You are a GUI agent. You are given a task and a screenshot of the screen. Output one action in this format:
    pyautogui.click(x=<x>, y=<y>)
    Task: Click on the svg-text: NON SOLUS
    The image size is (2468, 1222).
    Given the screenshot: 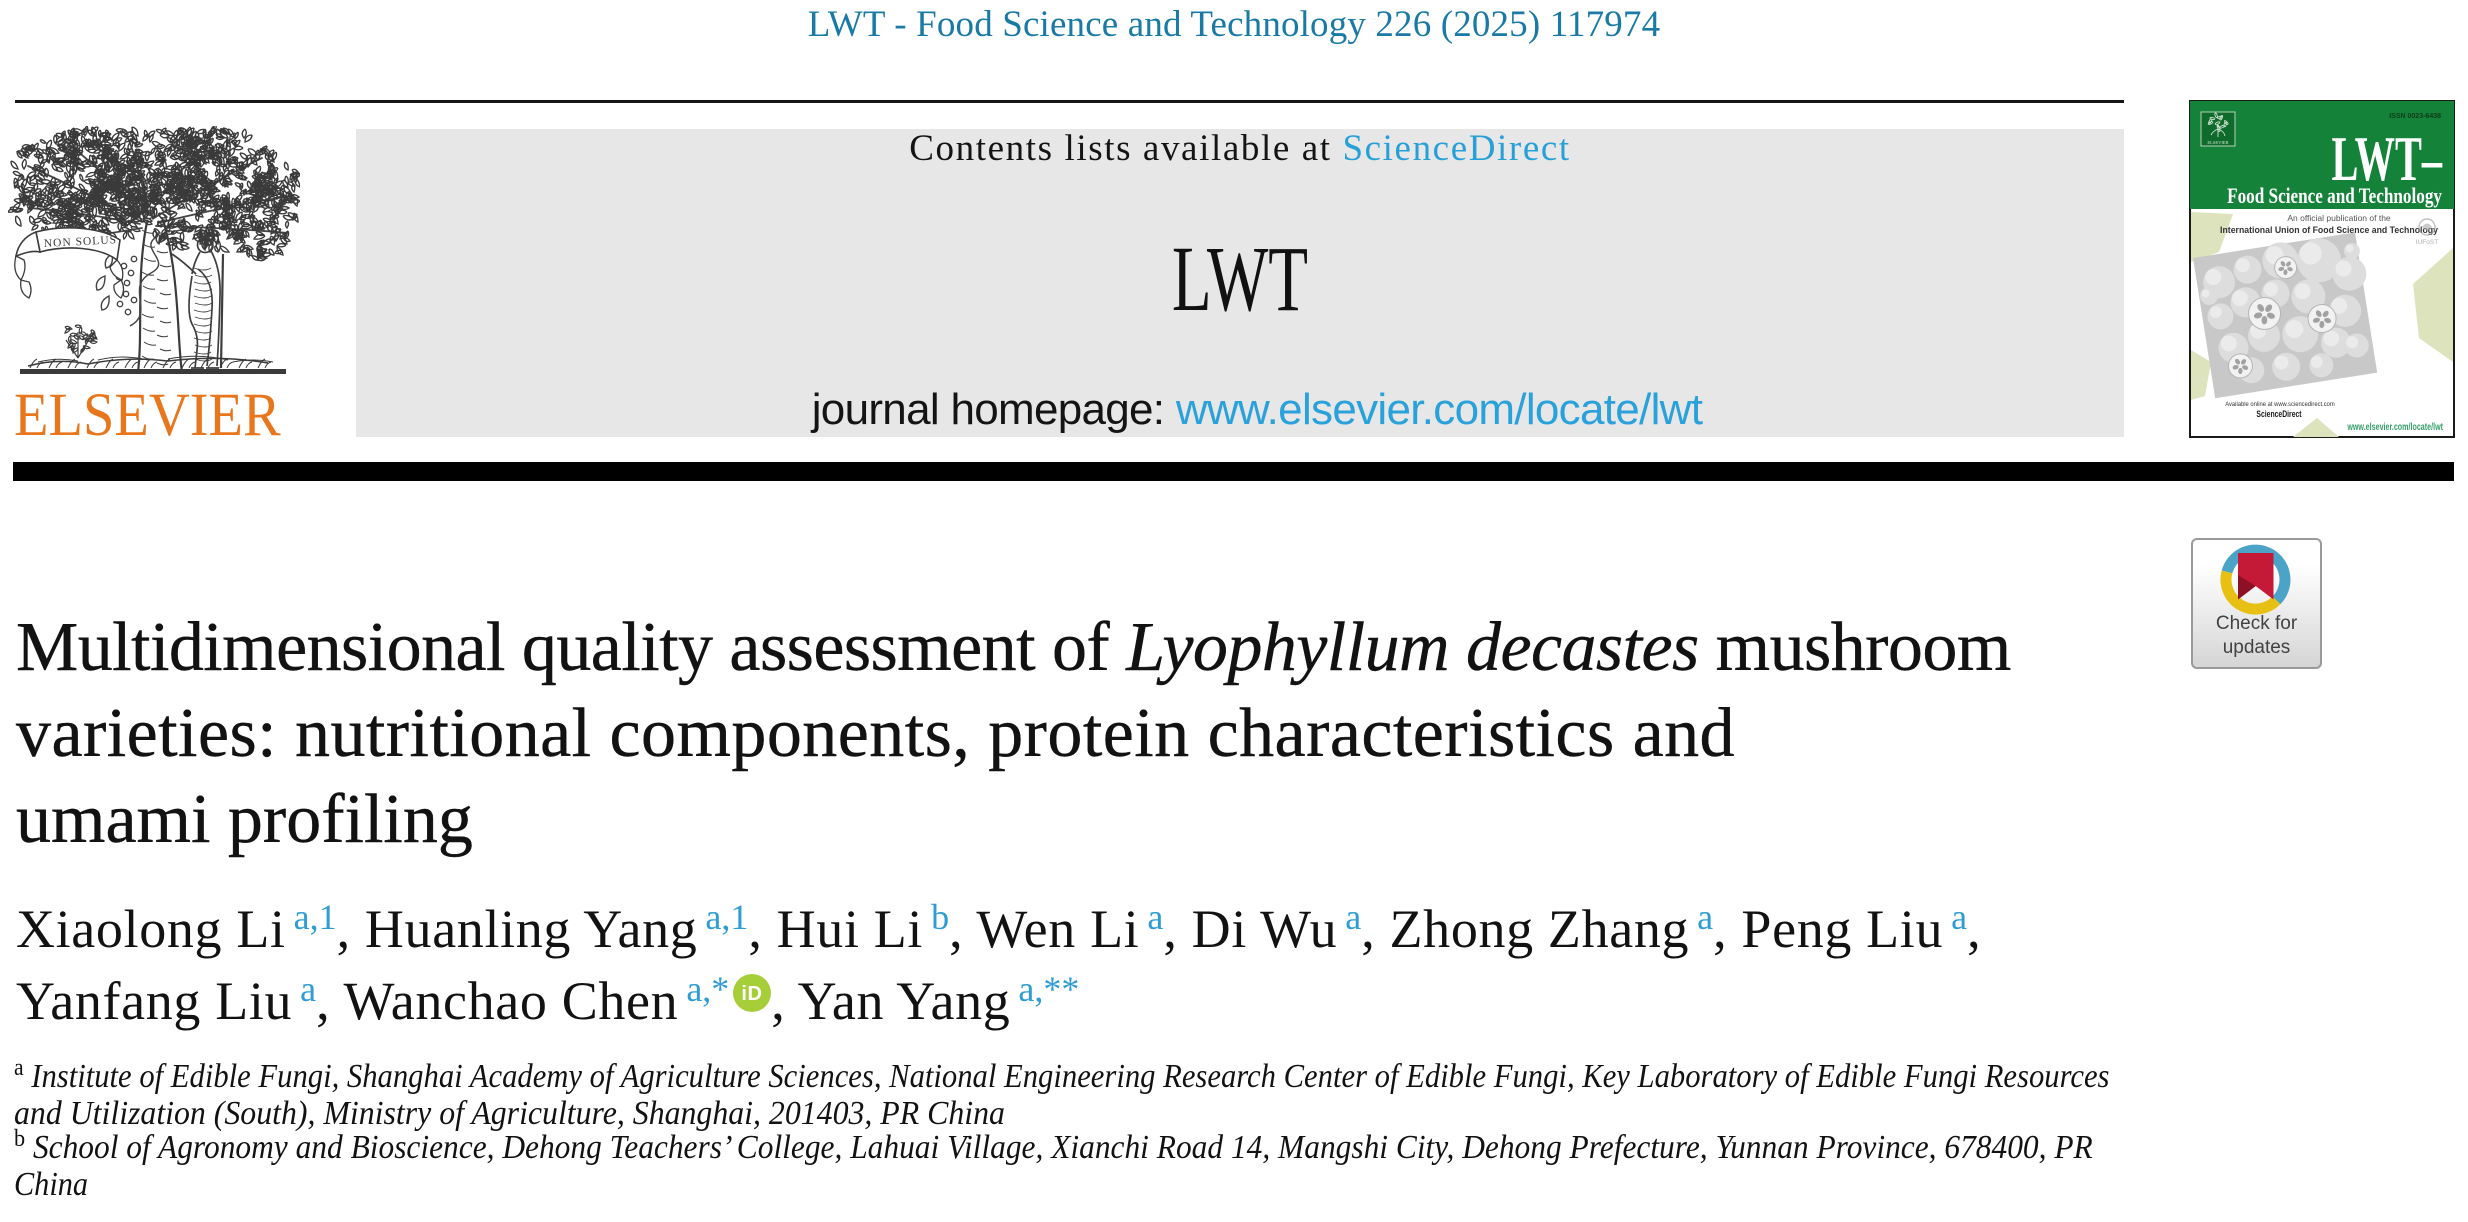 What is the action you would take?
    pyautogui.click(x=81, y=242)
    